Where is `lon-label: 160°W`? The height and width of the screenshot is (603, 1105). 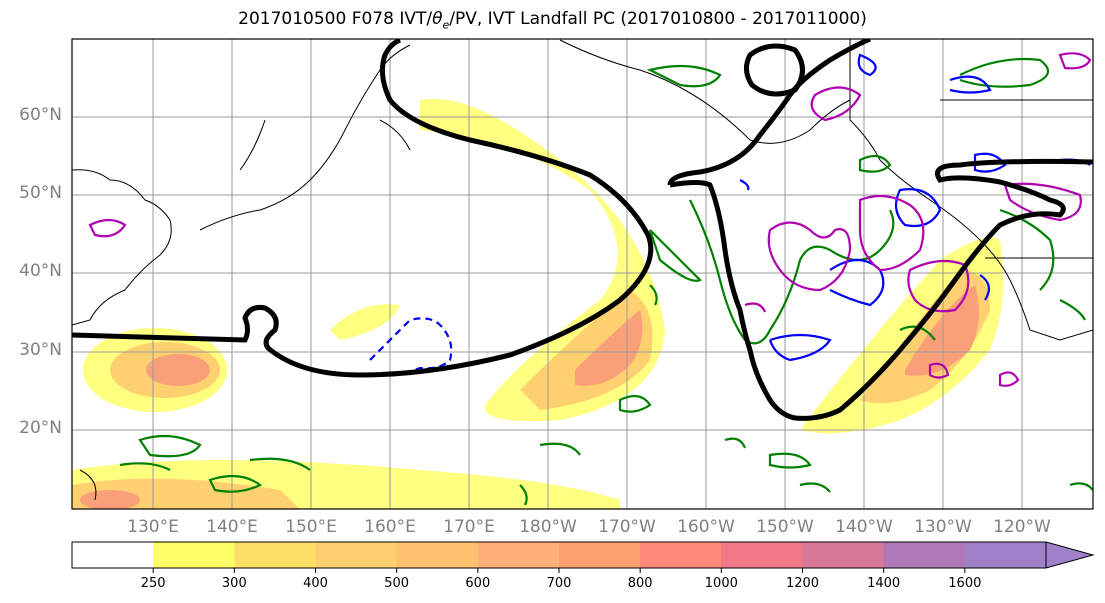 lon-label: 160°W is located at coordinates (706, 527).